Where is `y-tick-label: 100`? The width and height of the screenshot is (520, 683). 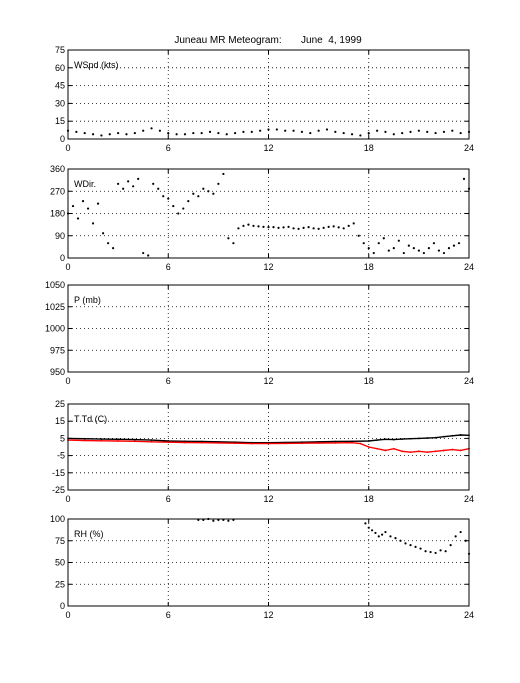 y-tick-label: 100 is located at coordinates (57, 519).